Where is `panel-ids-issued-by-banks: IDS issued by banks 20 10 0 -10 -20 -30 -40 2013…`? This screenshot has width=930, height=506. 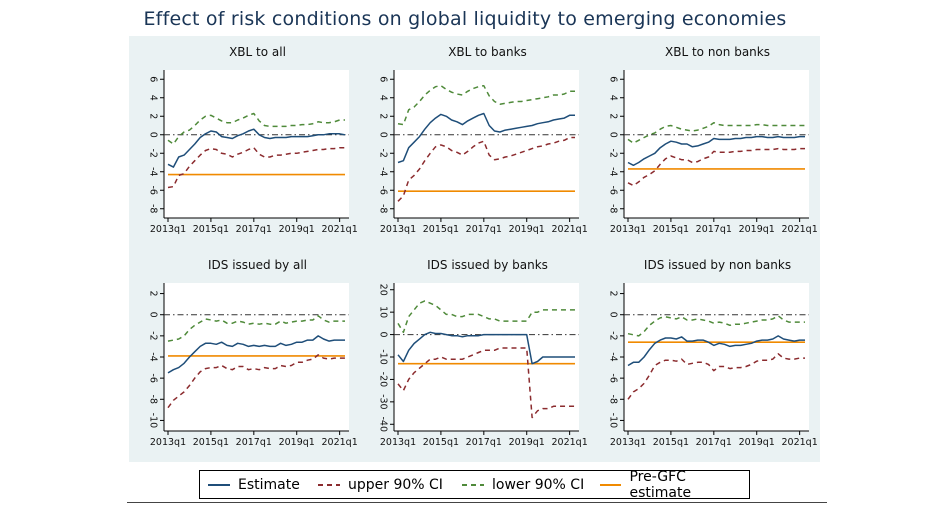 panel-ids-issued-by-banks: IDS issued by banks 20 10 0 -10 -20 -30 -40 2013… is located at coordinates (474, 355).